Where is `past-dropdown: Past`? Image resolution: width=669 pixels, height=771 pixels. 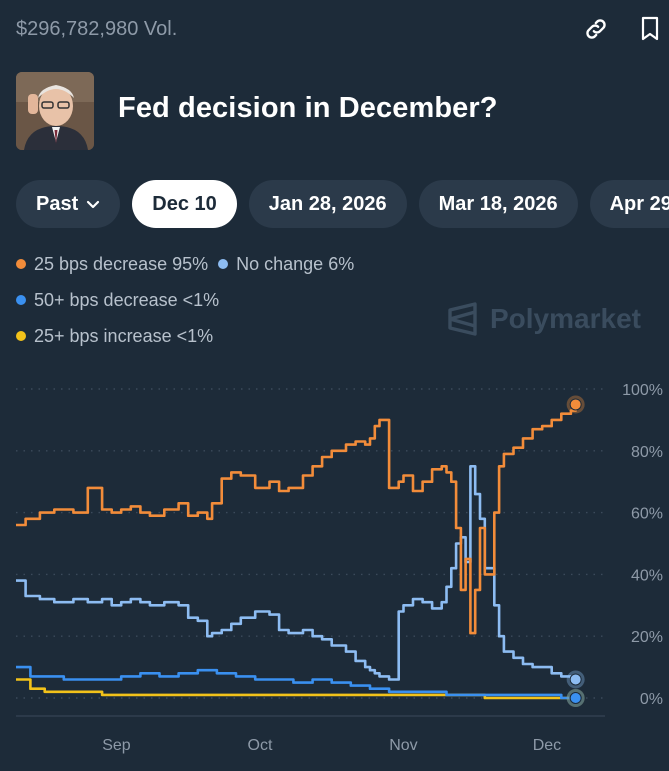 past-dropdown: Past is located at coordinates (68, 204).